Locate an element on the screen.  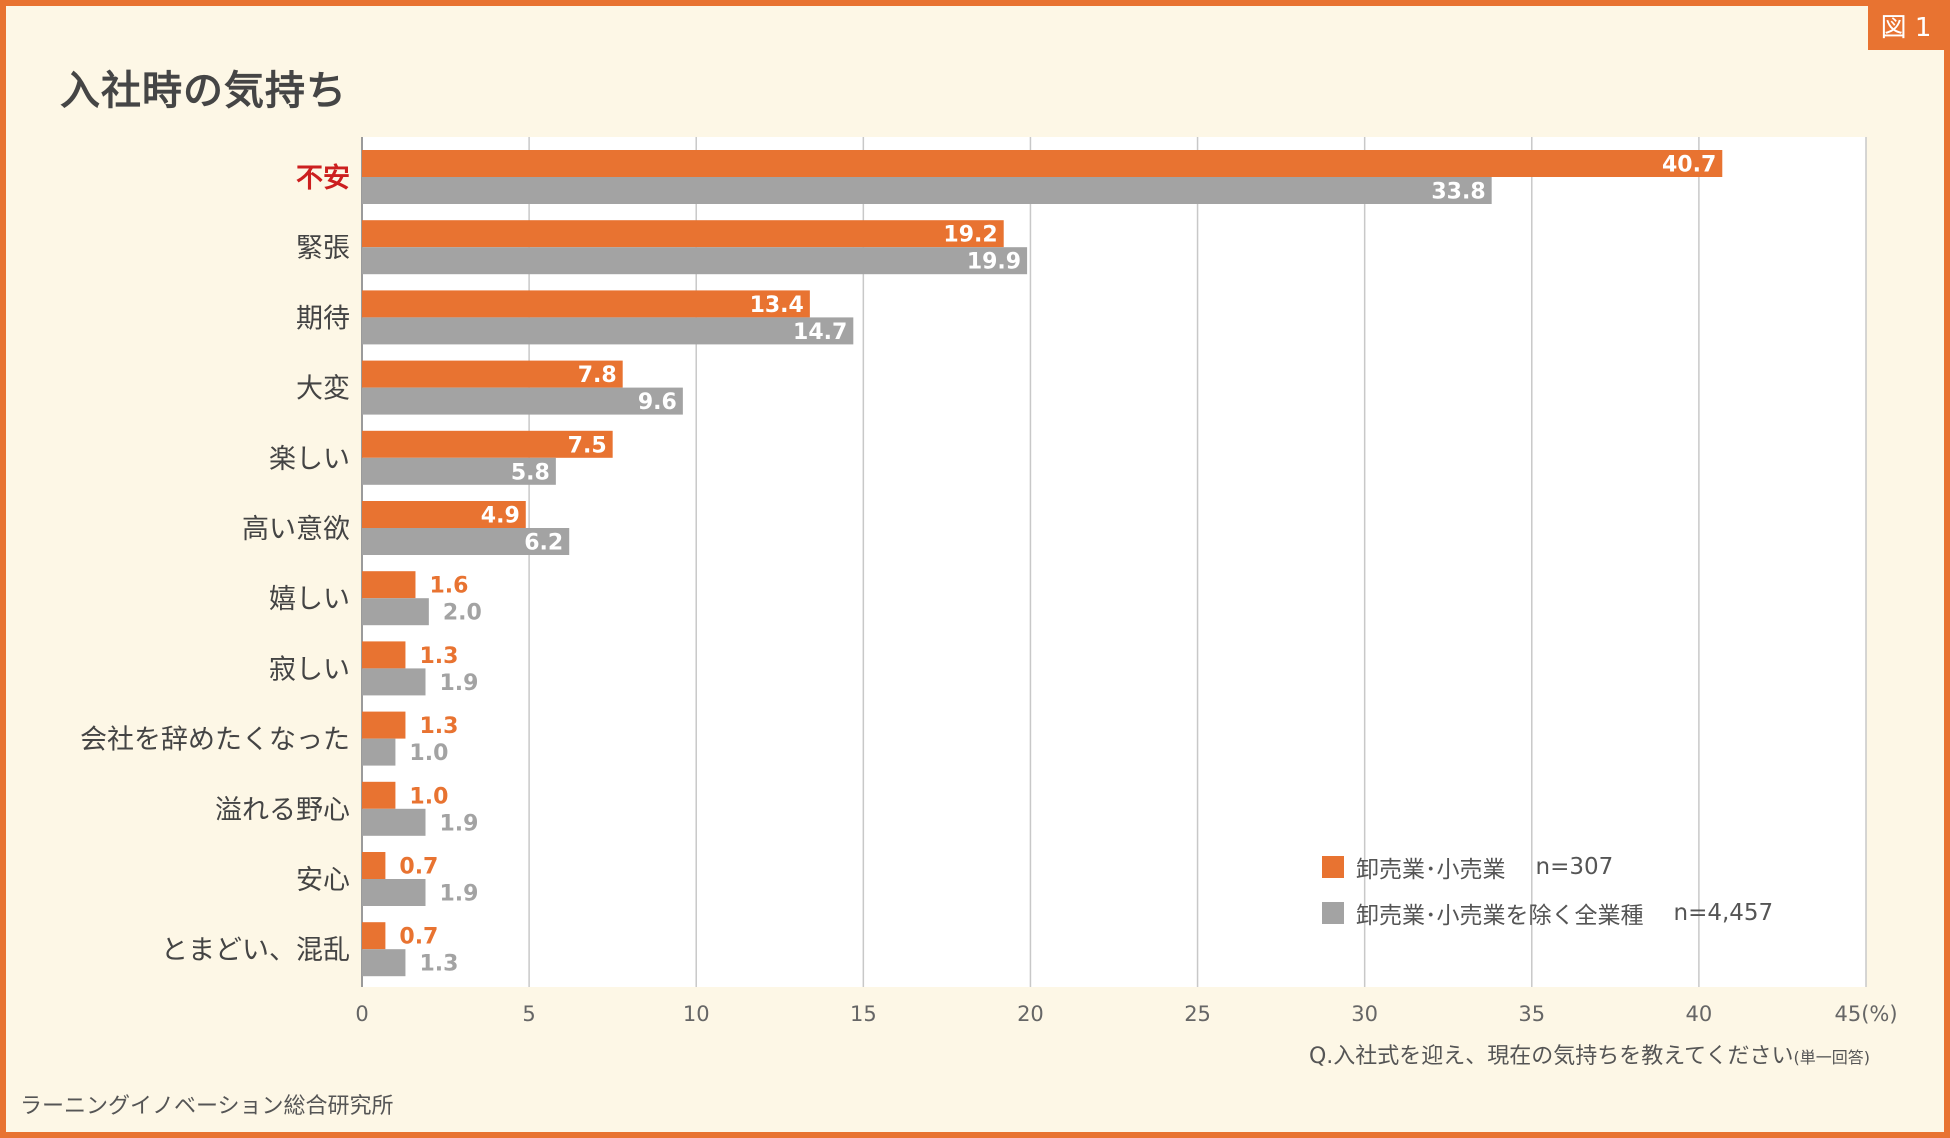
data-label-s0-4: 7.5 is located at coordinates (587, 445).